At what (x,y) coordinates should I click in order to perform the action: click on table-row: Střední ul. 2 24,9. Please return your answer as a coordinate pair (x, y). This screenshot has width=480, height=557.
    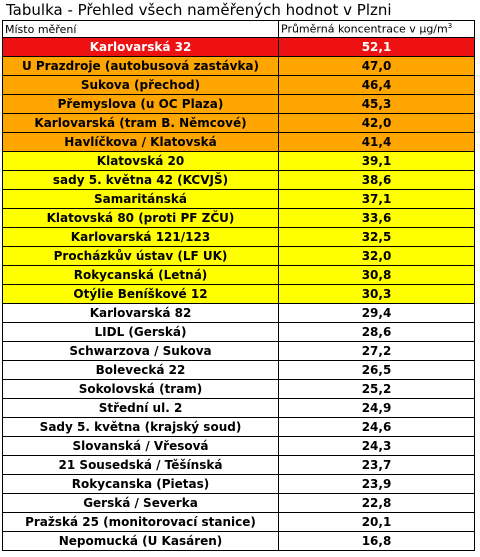
    Looking at the image, I should click on (238, 408).